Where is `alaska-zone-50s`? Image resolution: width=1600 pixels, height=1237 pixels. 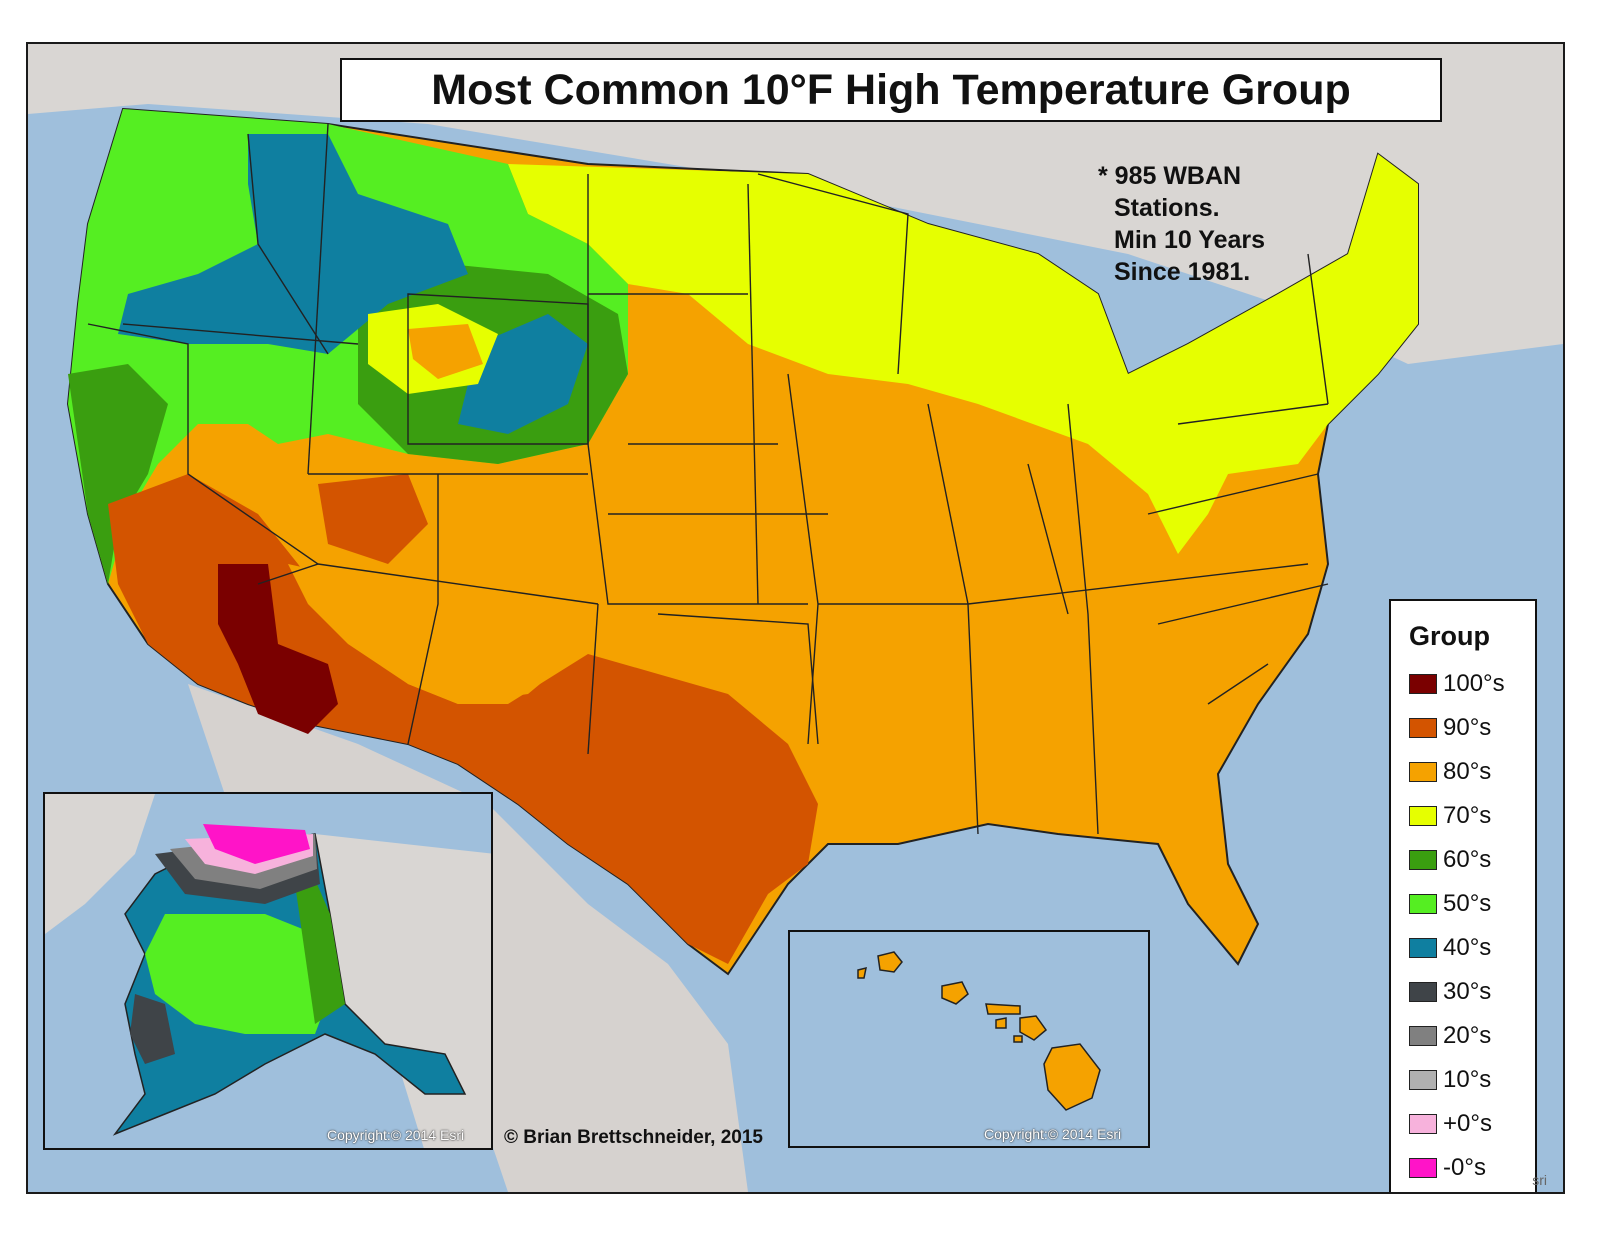 alaska-zone-50s is located at coordinates (237, 974).